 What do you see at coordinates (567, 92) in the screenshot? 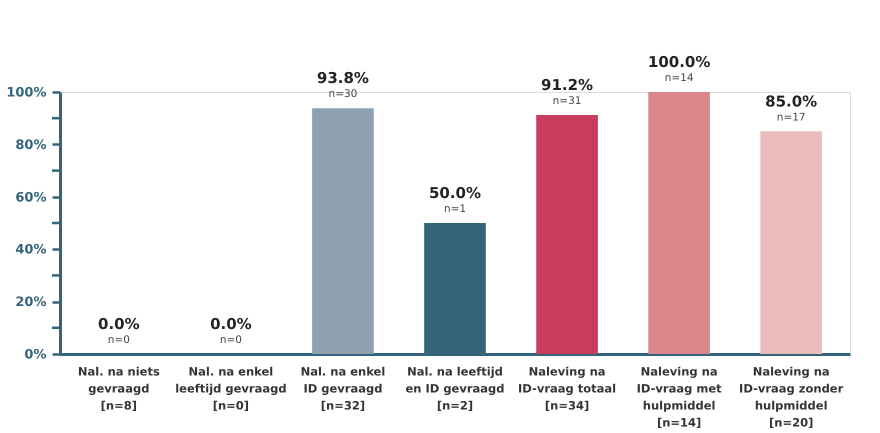
I see `text: 91.2% n=31` at bounding box center [567, 92].